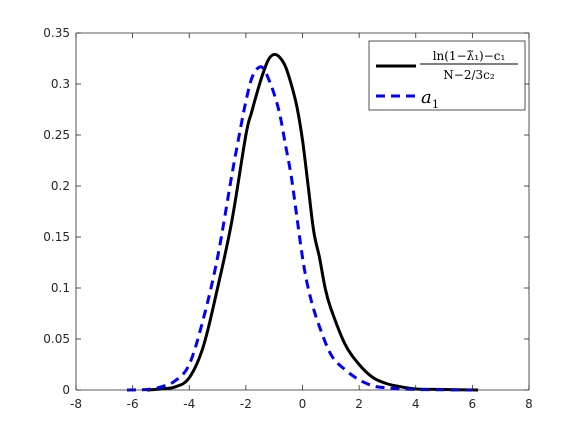 This screenshot has height=442, width=584. I want to click on x-tick-label: -2, so click(246, 404).